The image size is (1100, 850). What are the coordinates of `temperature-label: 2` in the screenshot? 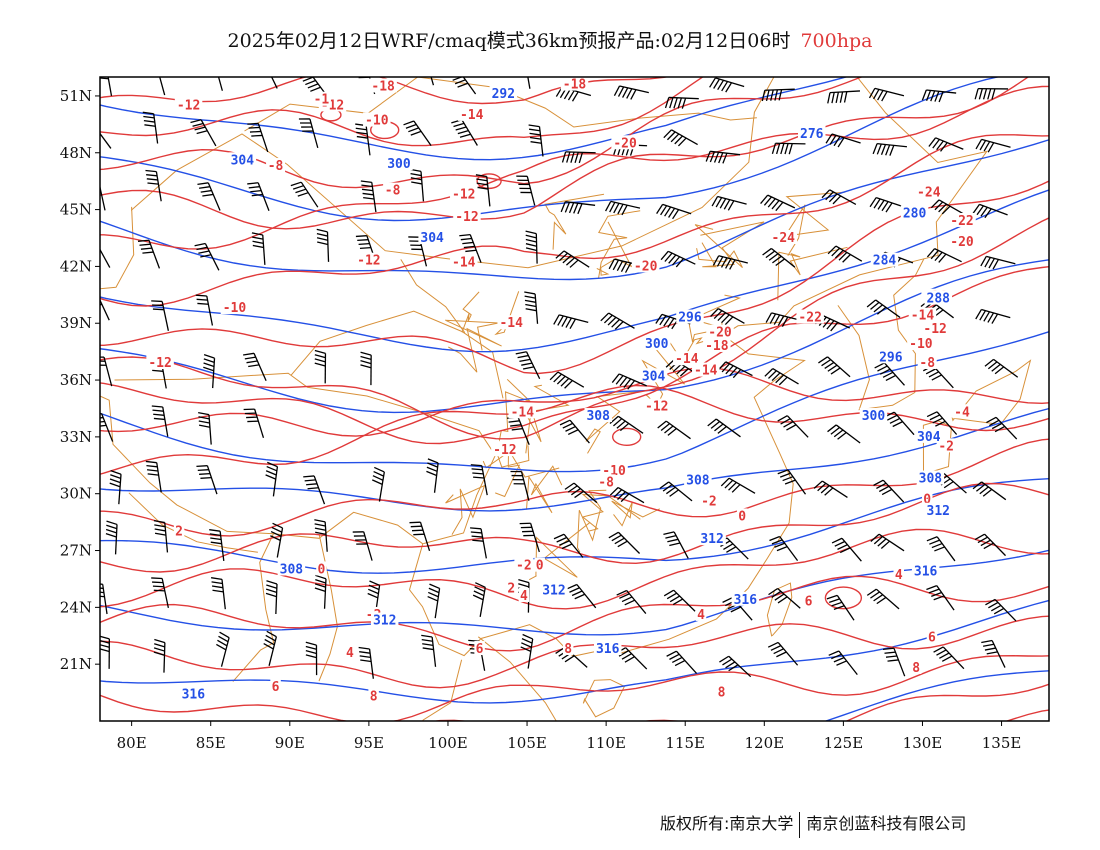 It's located at (179, 532).